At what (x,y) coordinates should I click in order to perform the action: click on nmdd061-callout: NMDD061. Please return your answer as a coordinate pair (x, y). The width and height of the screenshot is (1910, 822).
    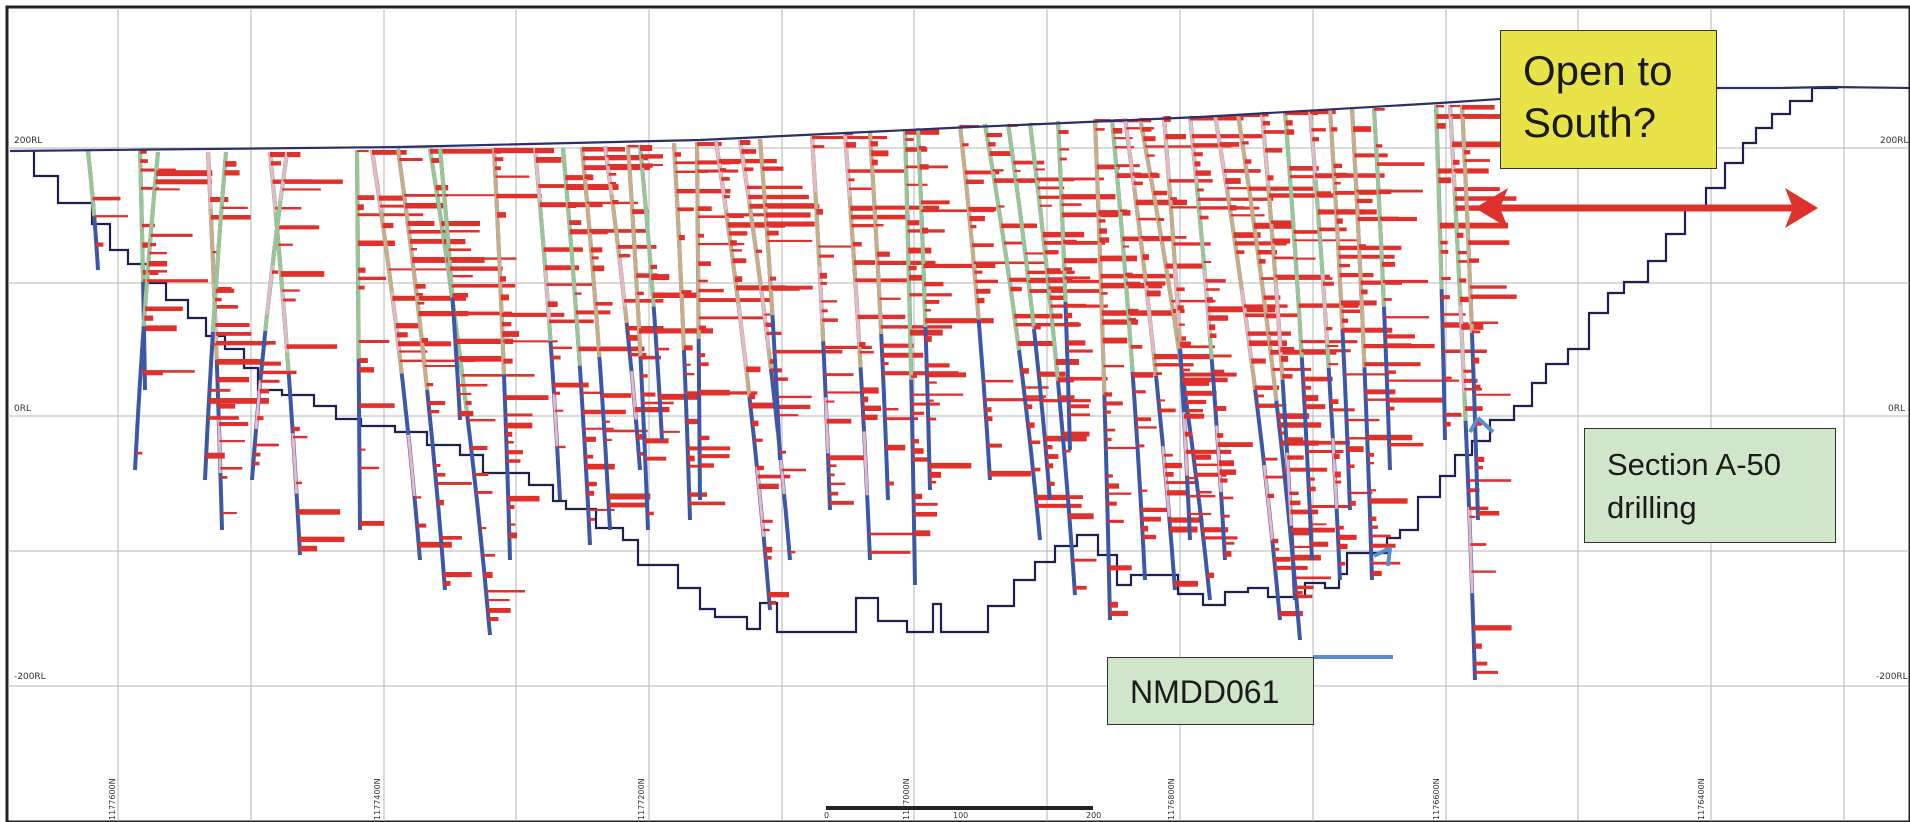
    Looking at the image, I should click on (1210, 691).